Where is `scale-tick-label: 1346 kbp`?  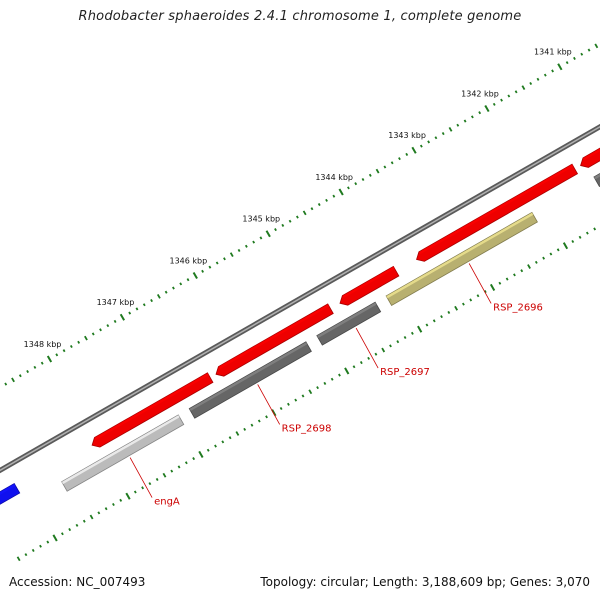
scale-tick-label: 1346 kbp is located at coordinates (189, 260).